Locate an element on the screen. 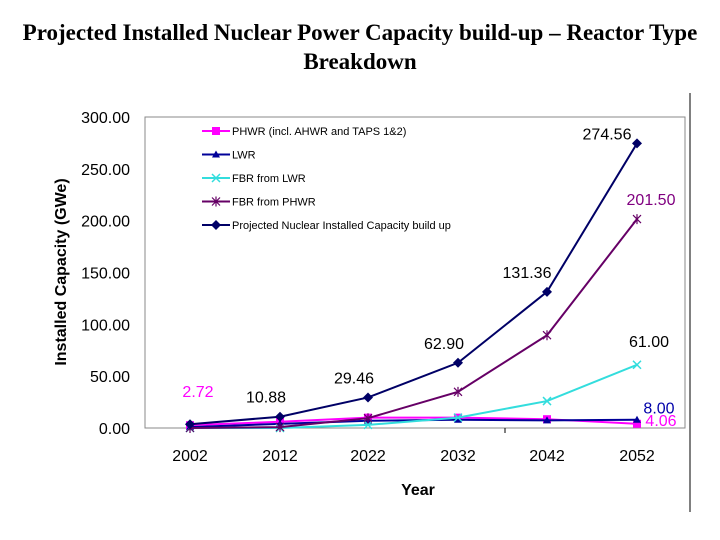 The image size is (720, 540). x-tick-label: 2042 is located at coordinates (547, 456).